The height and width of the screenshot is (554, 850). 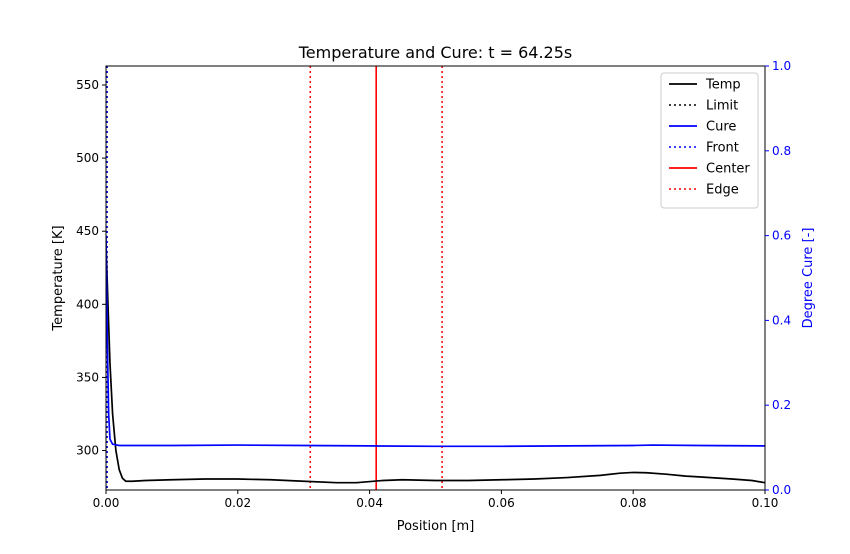 What do you see at coordinates (87, 231) in the screenshot?
I see `y-tick-label: 450` at bounding box center [87, 231].